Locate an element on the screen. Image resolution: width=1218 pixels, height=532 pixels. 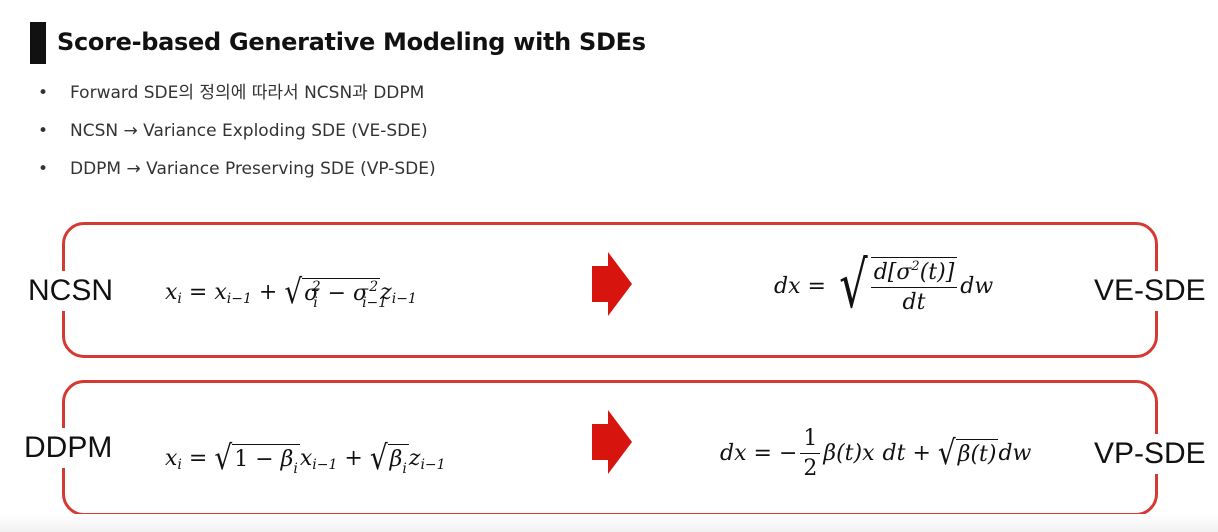
ve-sde-label: VE-SDE is located at coordinates (1150, 291).